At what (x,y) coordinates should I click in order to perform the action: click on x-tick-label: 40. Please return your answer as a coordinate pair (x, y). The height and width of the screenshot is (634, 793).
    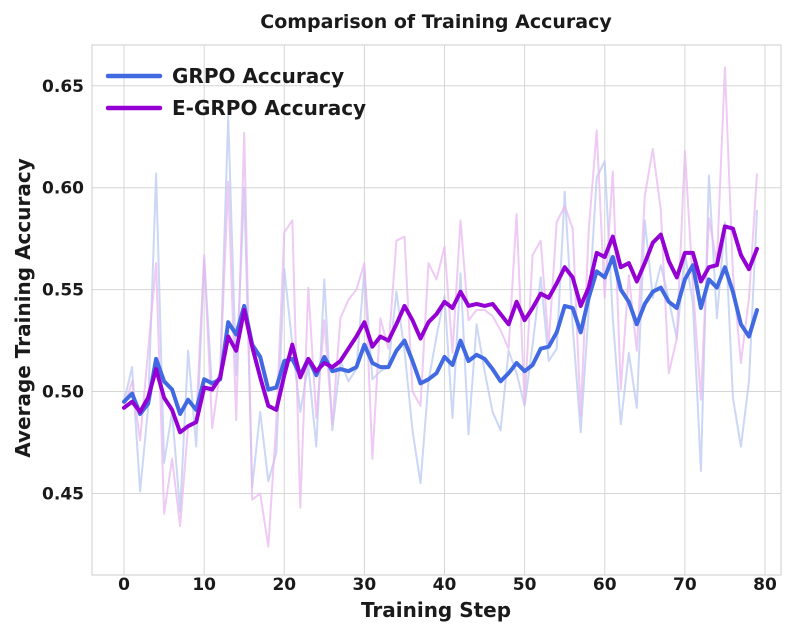
    Looking at the image, I should click on (445, 585).